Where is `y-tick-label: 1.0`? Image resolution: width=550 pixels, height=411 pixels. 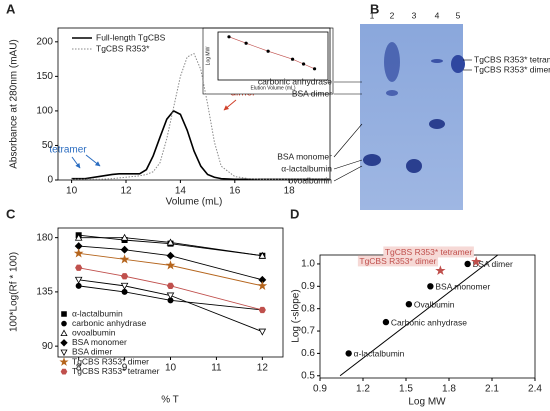 y-tick-label: 1.0 is located at coordinates (308, 264).